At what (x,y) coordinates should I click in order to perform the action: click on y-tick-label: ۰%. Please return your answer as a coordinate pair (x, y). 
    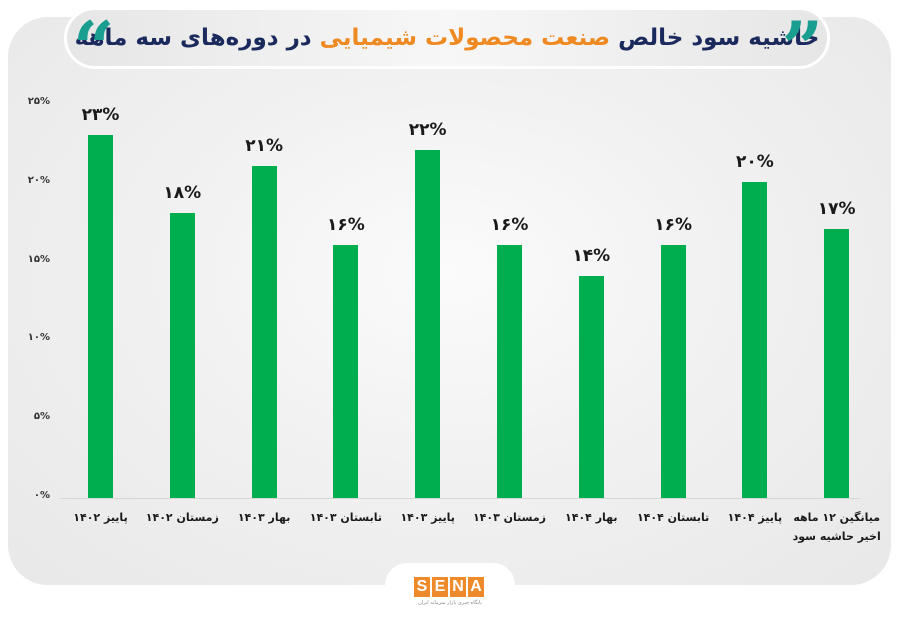
    Looking at the image, I should click on (41, 495).